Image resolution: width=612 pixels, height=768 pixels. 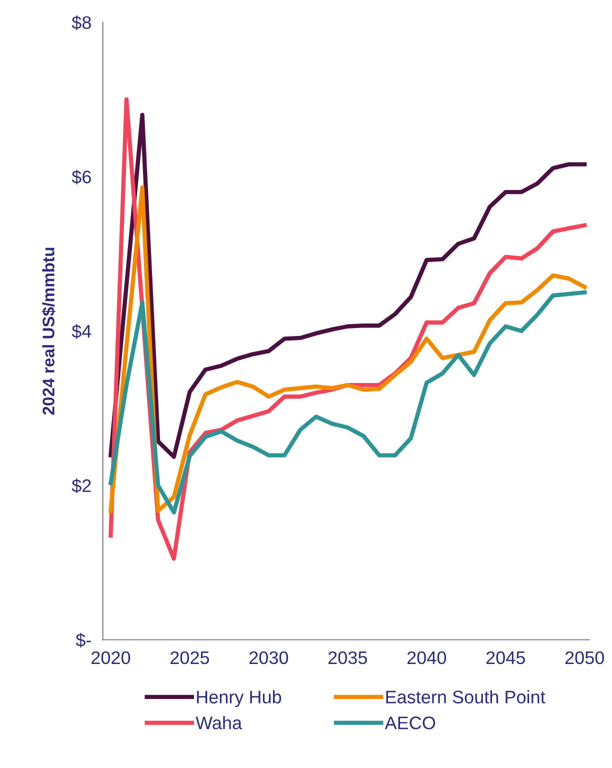 I want to click on x-tick-label: 2035, so click(x=347, y=657).